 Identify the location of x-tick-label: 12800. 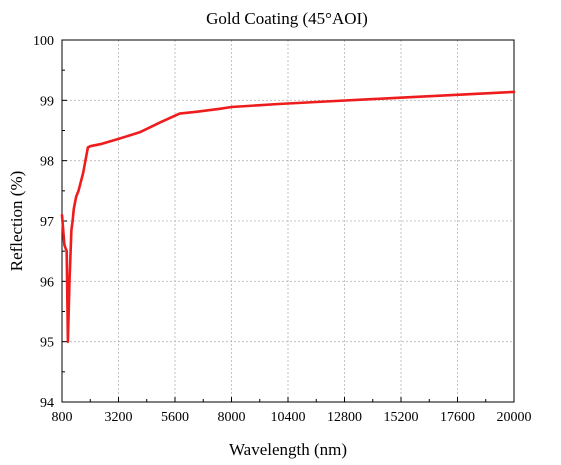
(344, 417).